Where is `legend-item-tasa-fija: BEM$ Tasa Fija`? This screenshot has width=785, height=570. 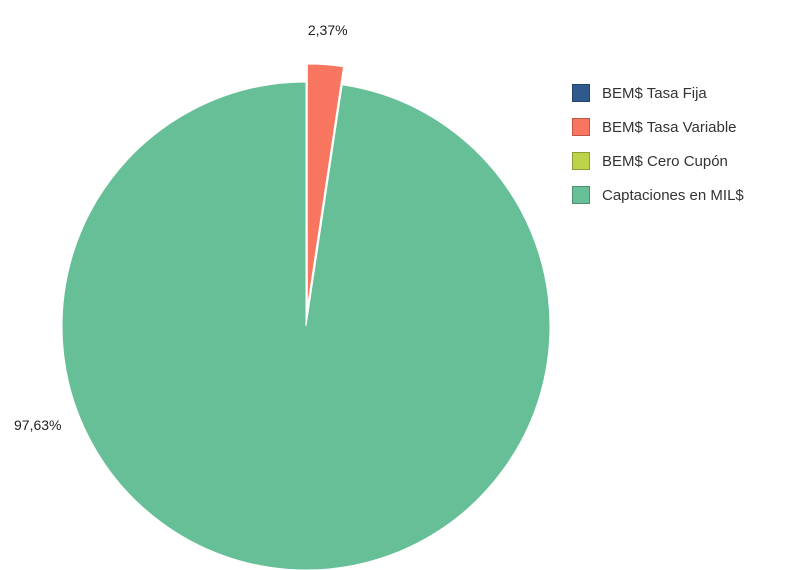
legend-item-tasa-fija: BEM$ Tasa Fija is located at coordinates (658, 93).